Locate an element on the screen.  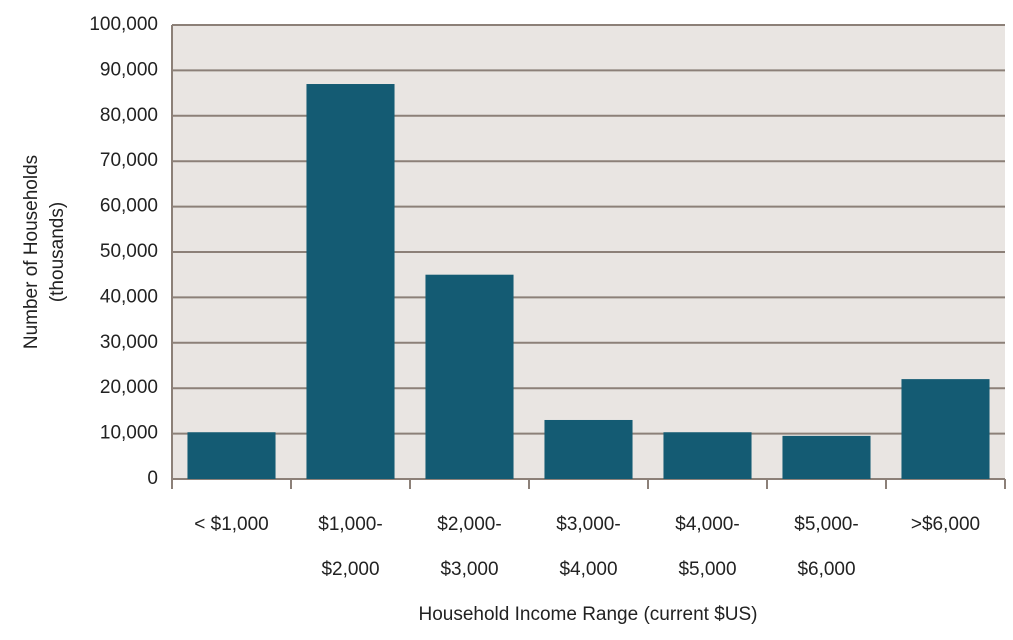
x-tick-label: $4,000- is located at coordinates (707, 524).